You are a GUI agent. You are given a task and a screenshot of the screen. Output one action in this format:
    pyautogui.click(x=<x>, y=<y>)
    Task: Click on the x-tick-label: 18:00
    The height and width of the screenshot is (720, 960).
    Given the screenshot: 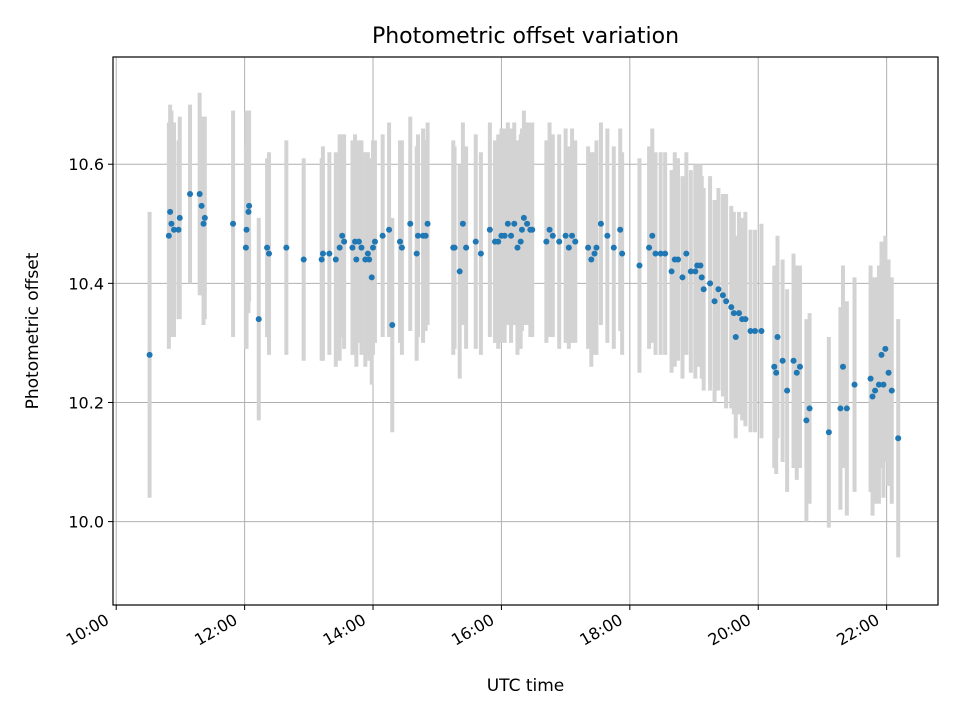 What is the action you would take?
    pyautogui.click(x=600, y=630)
    